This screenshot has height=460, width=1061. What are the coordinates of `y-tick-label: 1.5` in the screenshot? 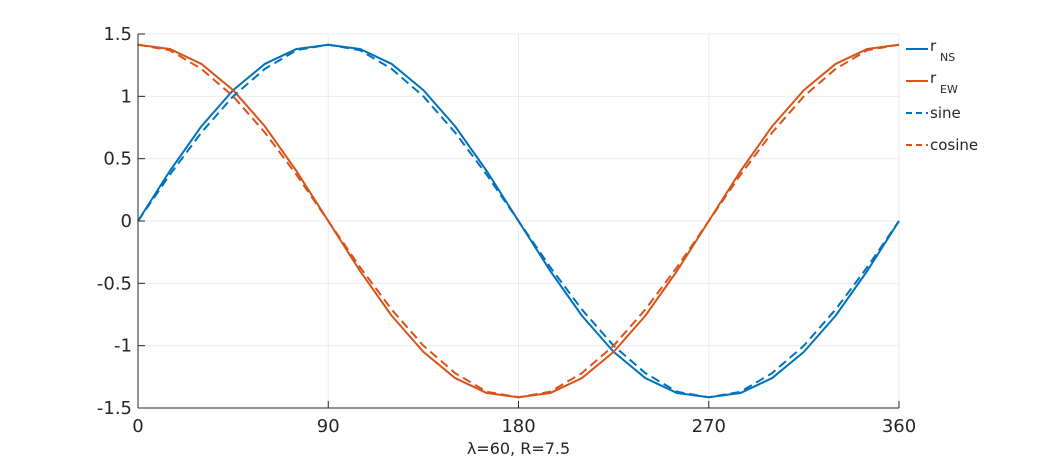 It's located at (117, 34).